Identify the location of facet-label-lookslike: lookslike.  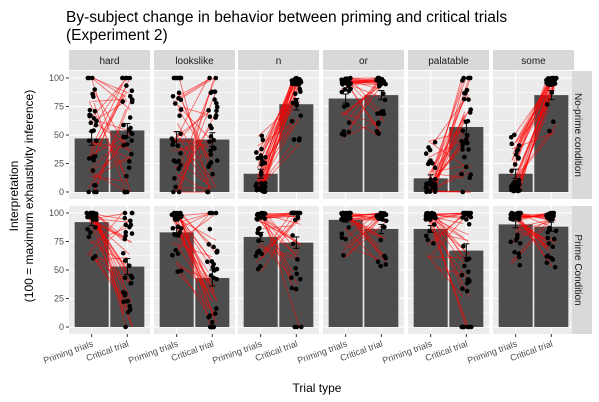
(194, 61).